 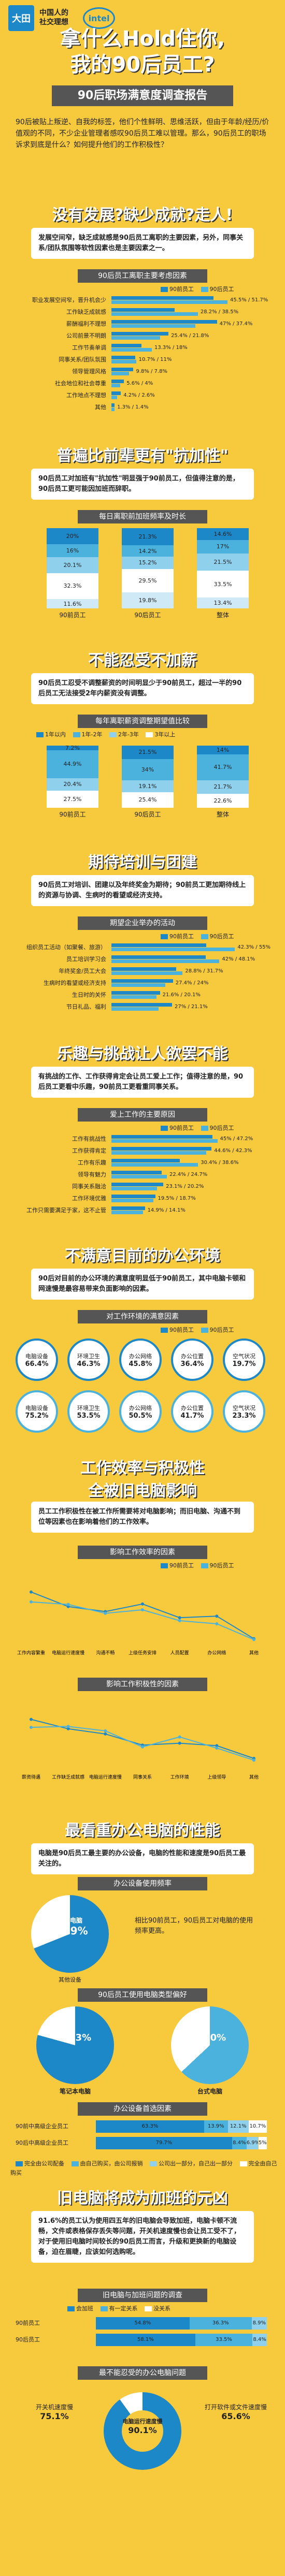 What do you see at coordinates (142, 516) in the screenshot?
I see `section2-chart-title: 每日离职前加班频率及时长` at bounding box center [142, 516].